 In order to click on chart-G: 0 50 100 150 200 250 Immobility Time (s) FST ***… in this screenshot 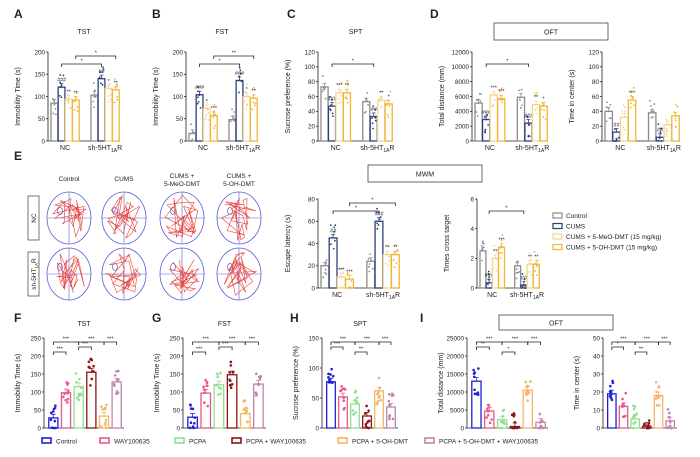, I will do `click(210, 376)`.